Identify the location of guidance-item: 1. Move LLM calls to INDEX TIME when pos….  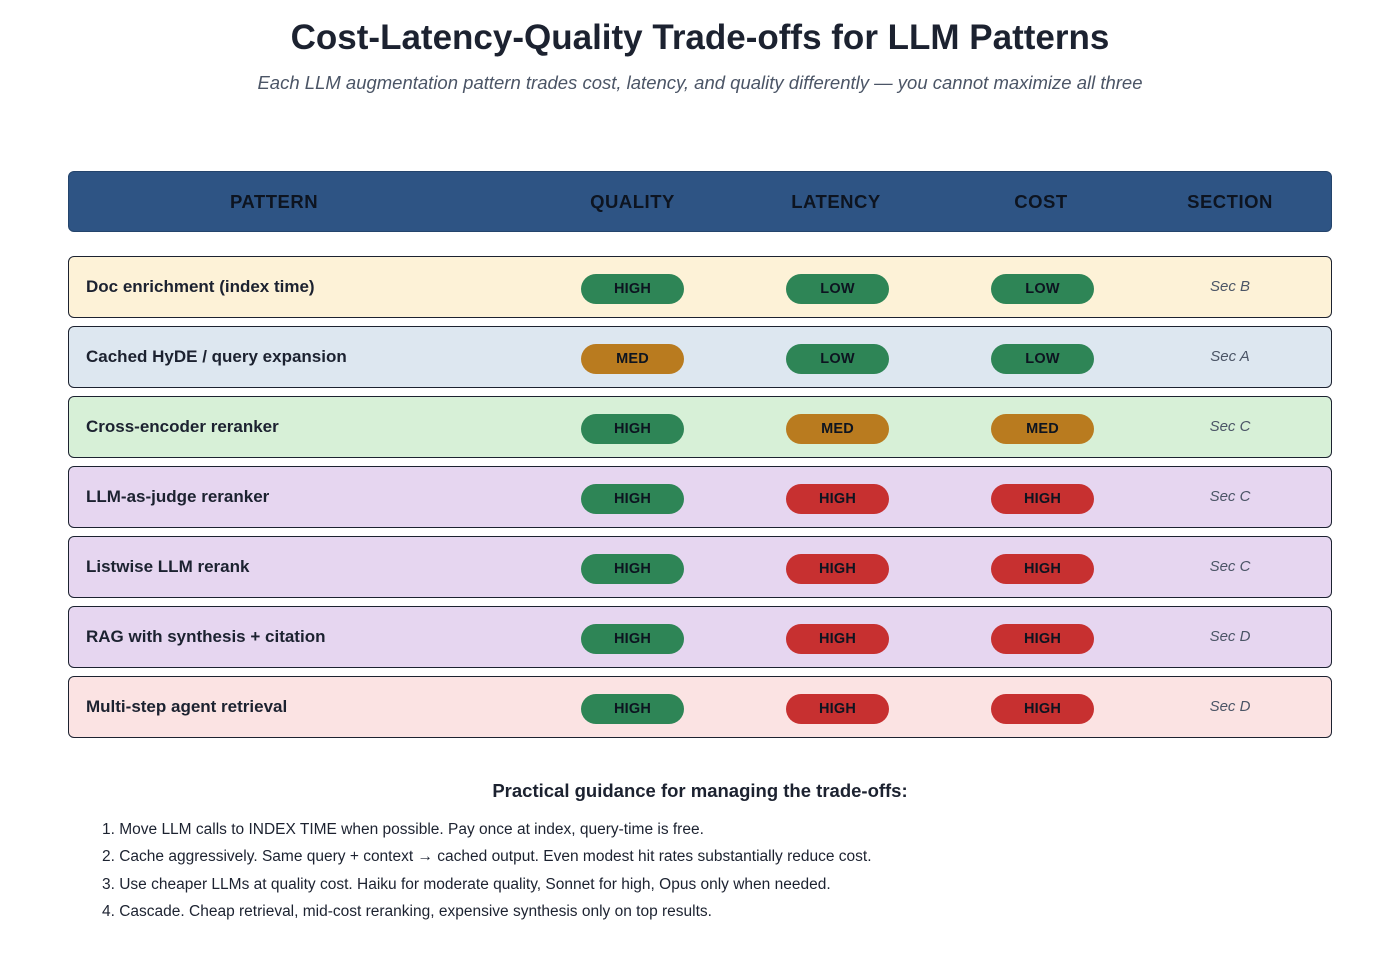
(403, 829).